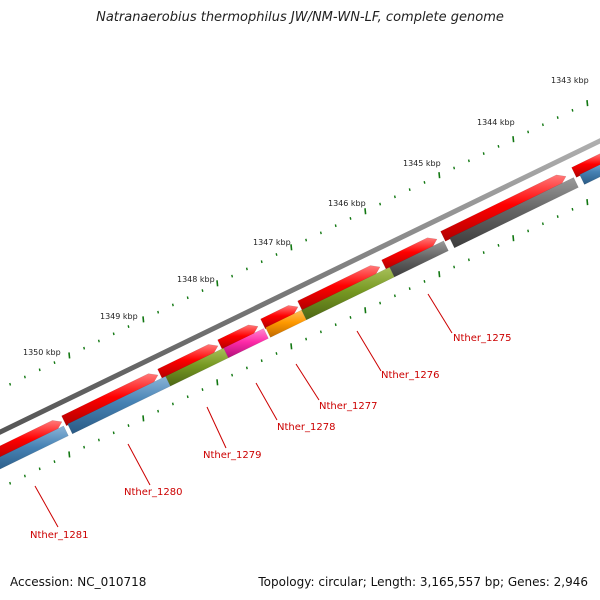 The width and height of the screenshot is (600, 600). Describe the element at coordinates (347, 203) in the screenshot. I see `ruler-label-1346: 1346 kbp` at that location.